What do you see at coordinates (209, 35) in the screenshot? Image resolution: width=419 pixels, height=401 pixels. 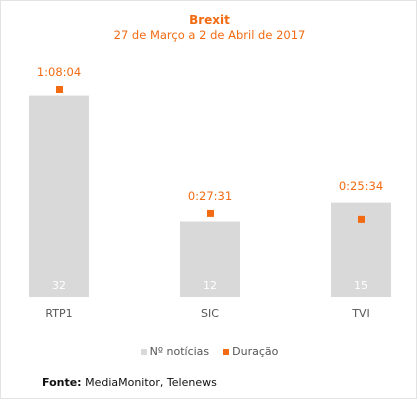 I see `chart-subtitle: 27 de Março a 2 de Abril de 2017` at bounding box center [209, 35].